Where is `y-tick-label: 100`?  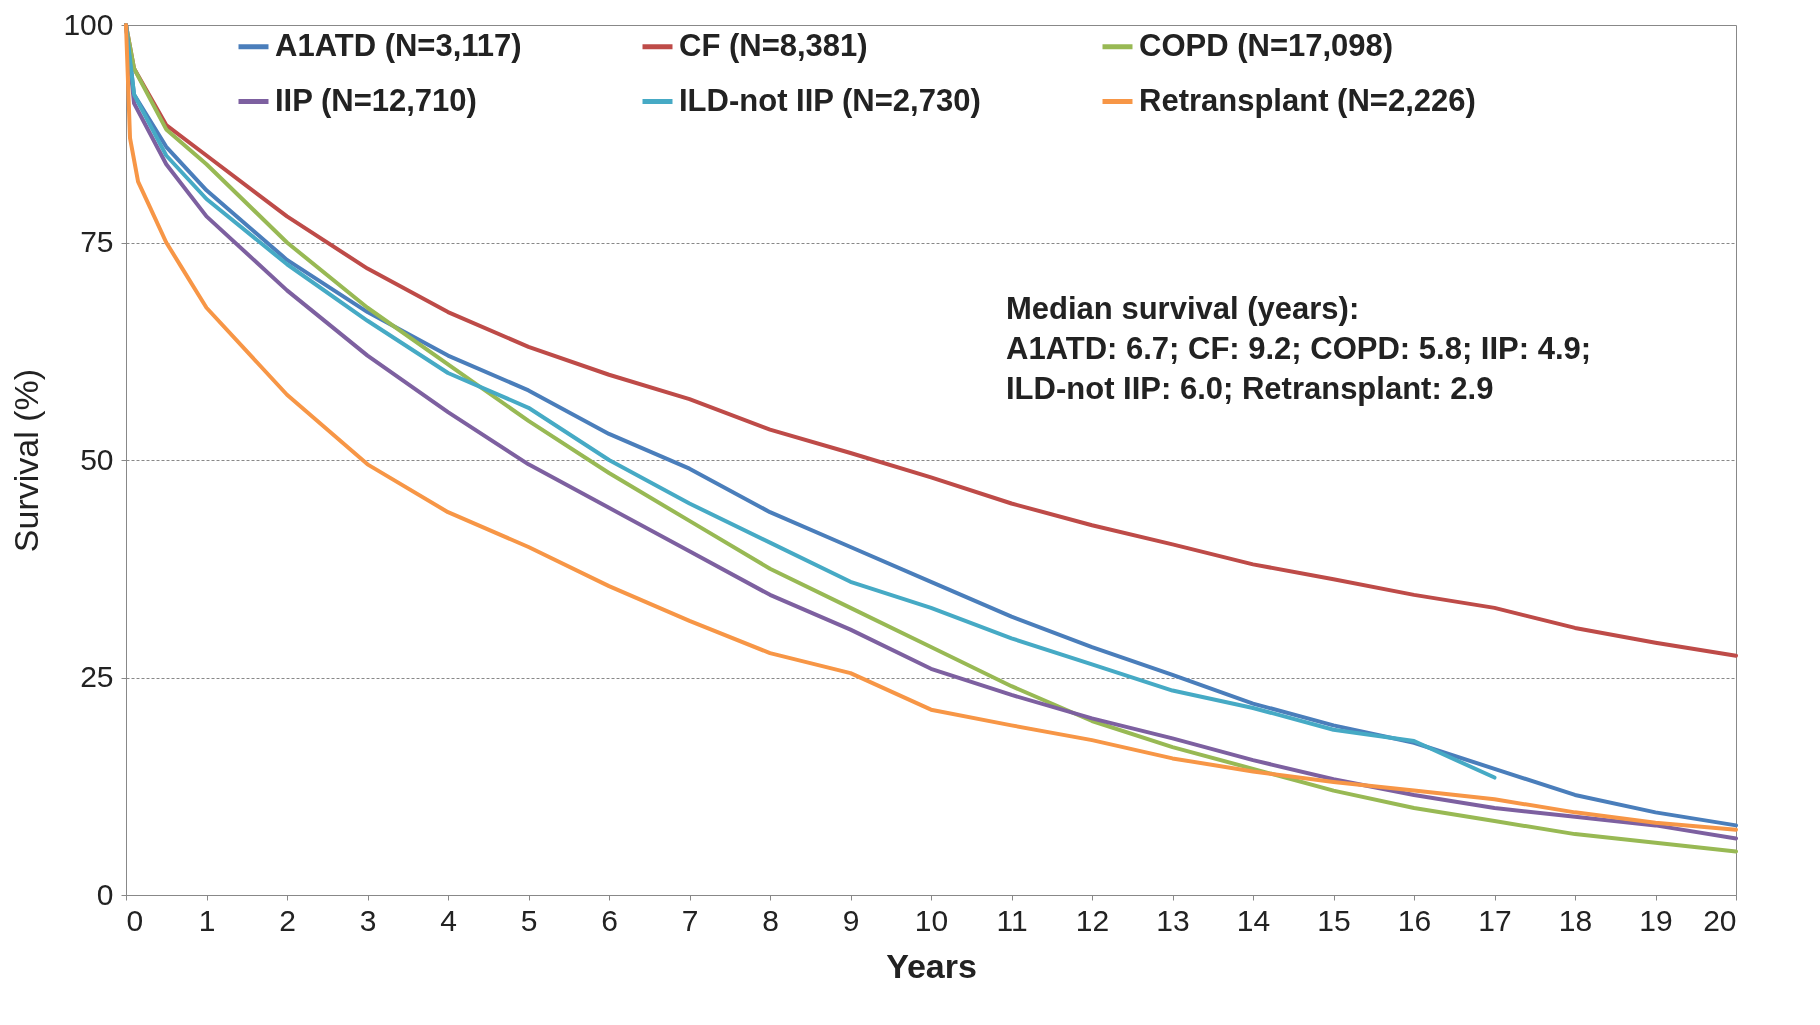 y-tick-label: 100 is located at coordinates (88, 24).